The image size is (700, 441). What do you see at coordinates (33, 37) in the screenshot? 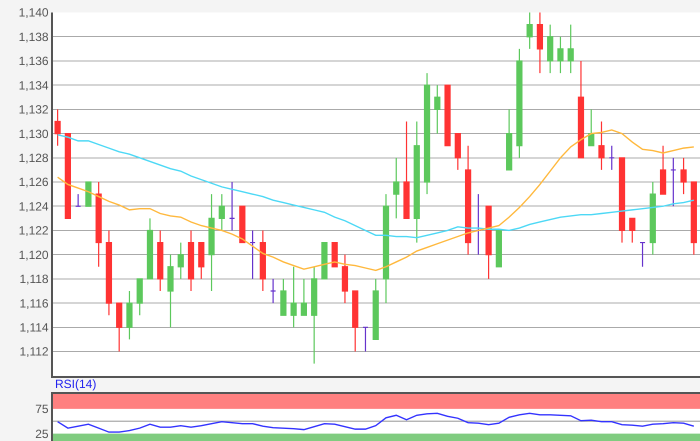
I see `y-tick-label: 1,138` at bounding box center [33, 37].